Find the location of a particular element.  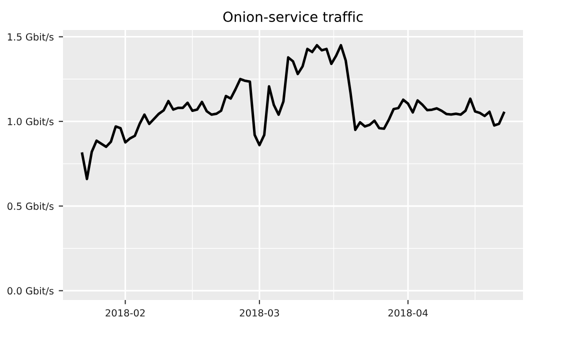

y-tick-label: 0.5 Gbit/s is located at coordinates (31, 206).